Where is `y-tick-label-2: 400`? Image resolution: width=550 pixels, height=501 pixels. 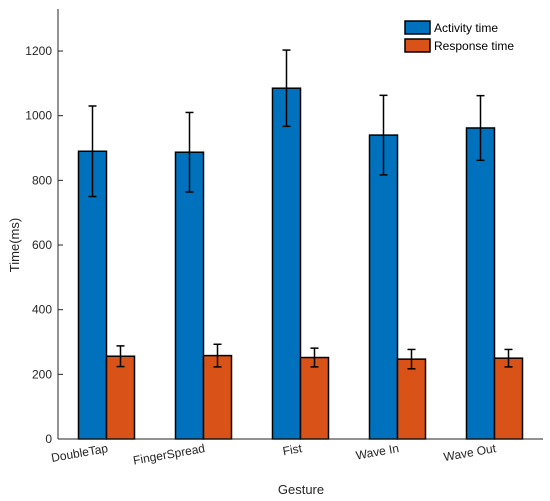
y-tick-label-2: 400 is located at coordinates (42, 310).